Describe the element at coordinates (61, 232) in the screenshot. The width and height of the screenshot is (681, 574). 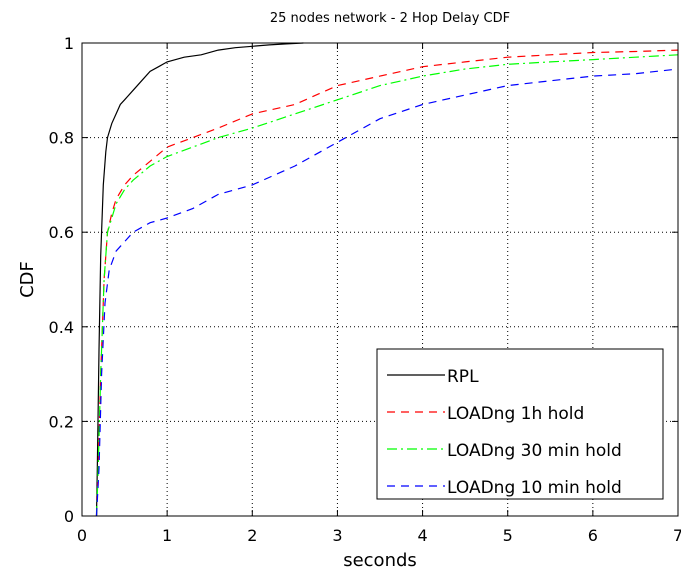
I see `y-tick-label: 0.6` at that location.